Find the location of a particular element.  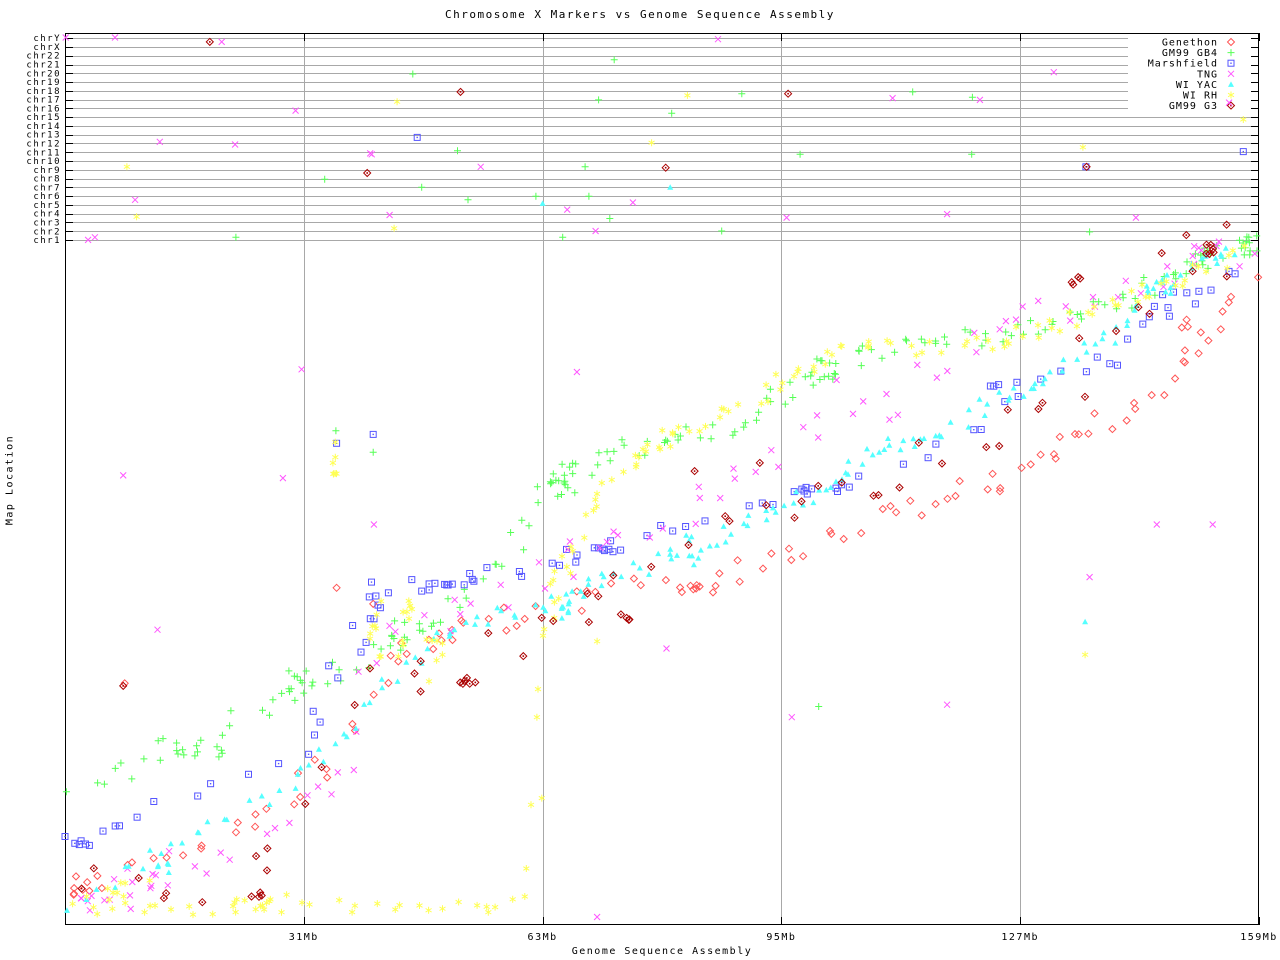

x-tick-label: 63Mb is located at coordinates (543, 937).